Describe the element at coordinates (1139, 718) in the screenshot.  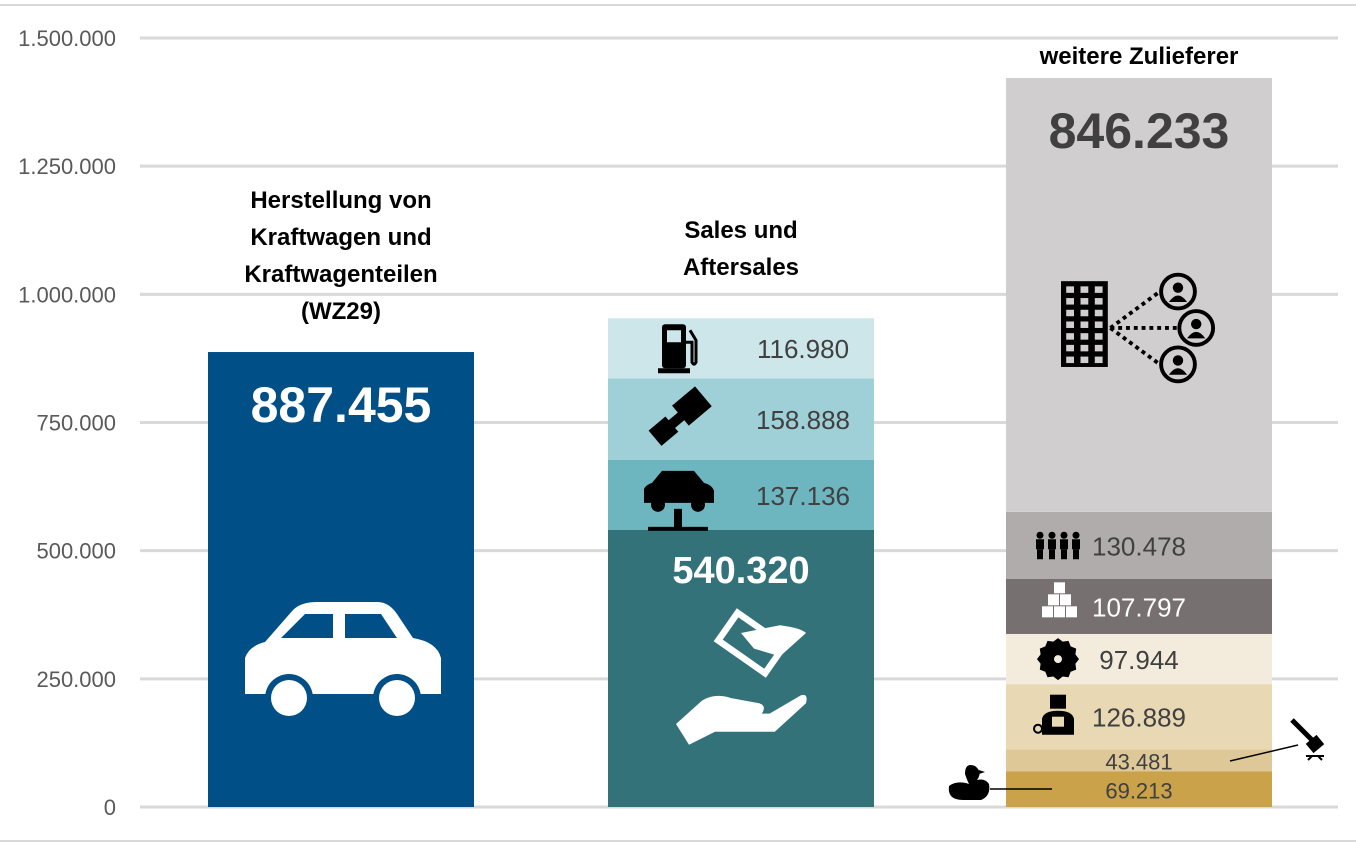
I see `segment-value-label: 126.889` at that location.